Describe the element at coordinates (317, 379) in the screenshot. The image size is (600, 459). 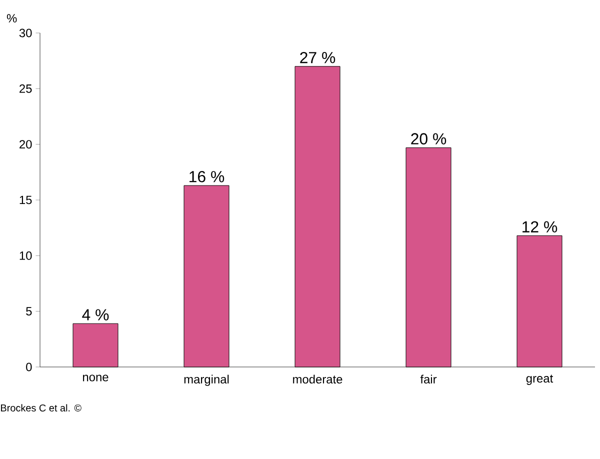
I see `x-tick-label: moderate` at that location.